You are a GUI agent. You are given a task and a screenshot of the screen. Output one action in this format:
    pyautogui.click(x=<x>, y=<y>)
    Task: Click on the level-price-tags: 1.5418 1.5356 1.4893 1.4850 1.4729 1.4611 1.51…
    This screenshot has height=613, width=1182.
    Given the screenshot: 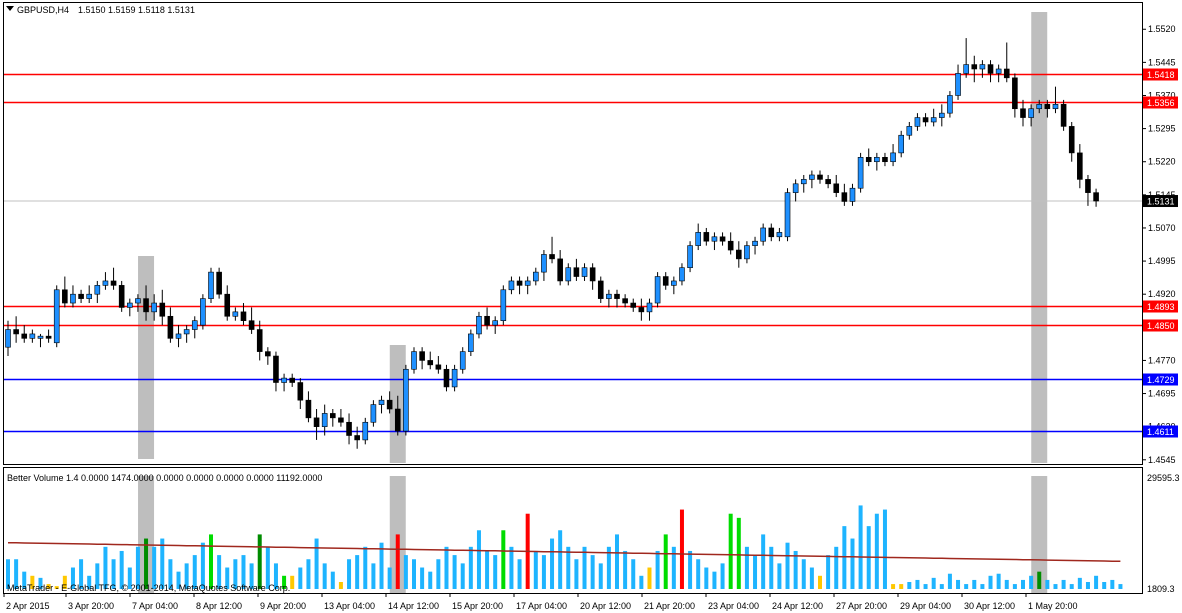 What is the action you would take?
    pyautogui.click(x=1160, y=253)
    